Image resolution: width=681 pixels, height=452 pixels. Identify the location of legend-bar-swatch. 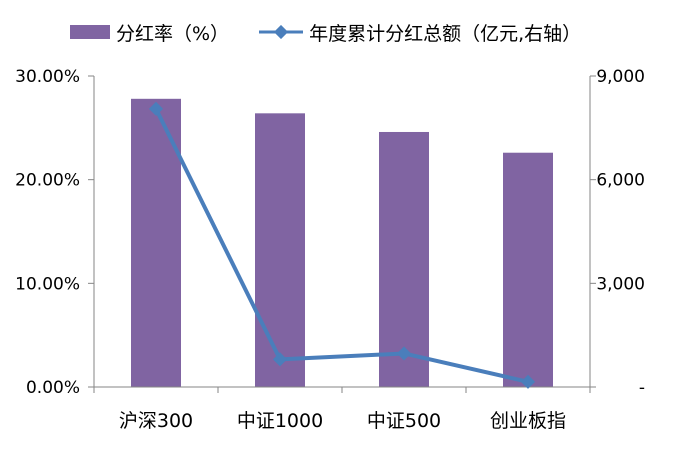
(90, 32).